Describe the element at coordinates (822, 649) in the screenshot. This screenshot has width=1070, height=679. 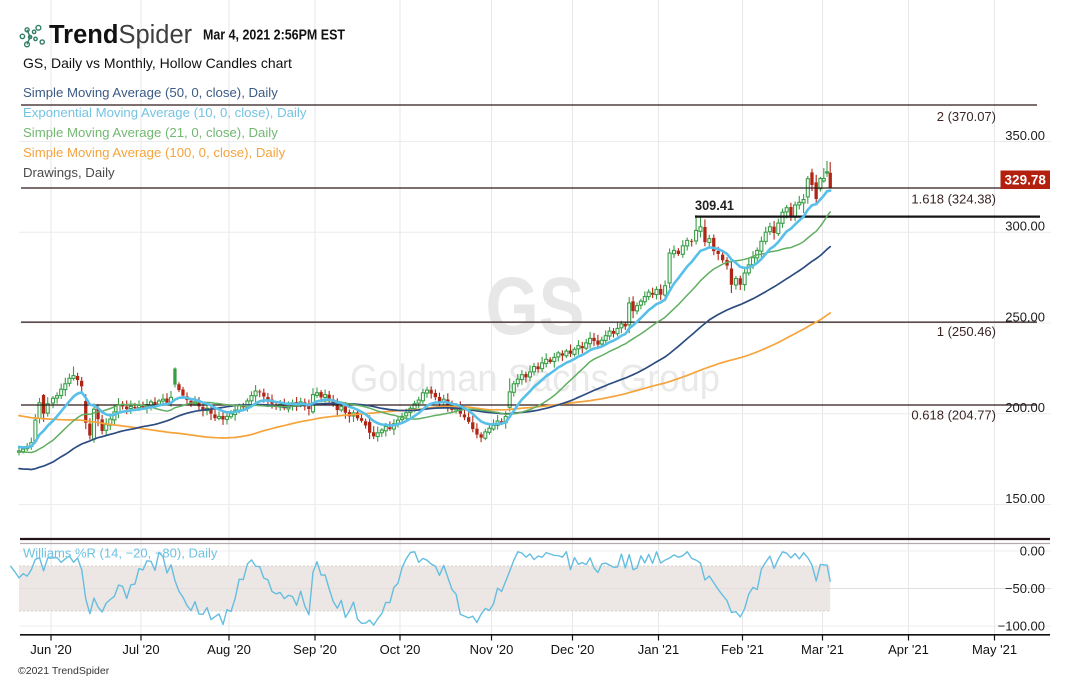
I see `svg-text: Mar '21` at that location.